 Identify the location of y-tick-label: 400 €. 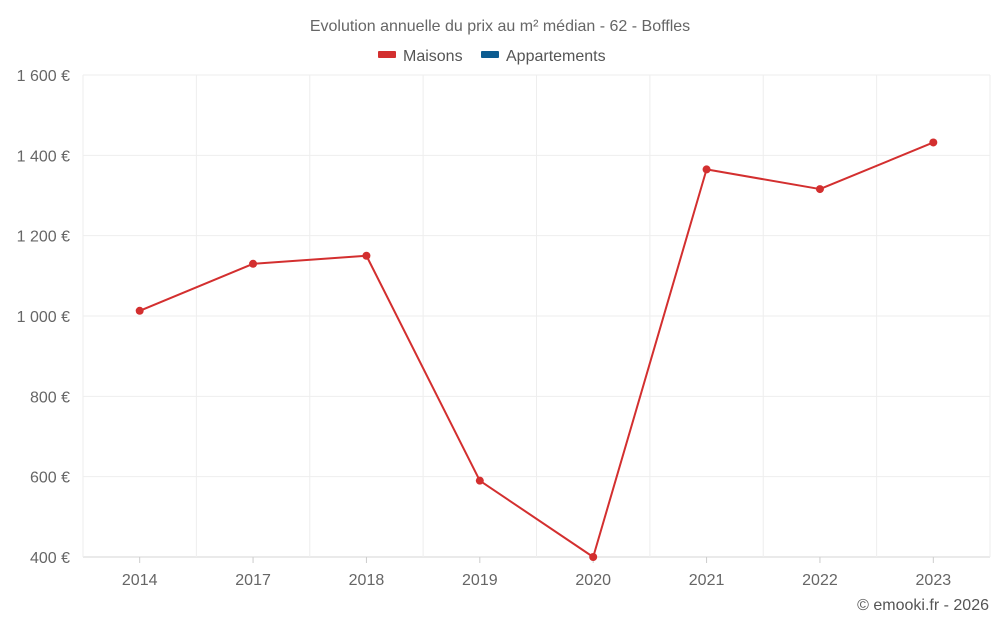
(50, 558).